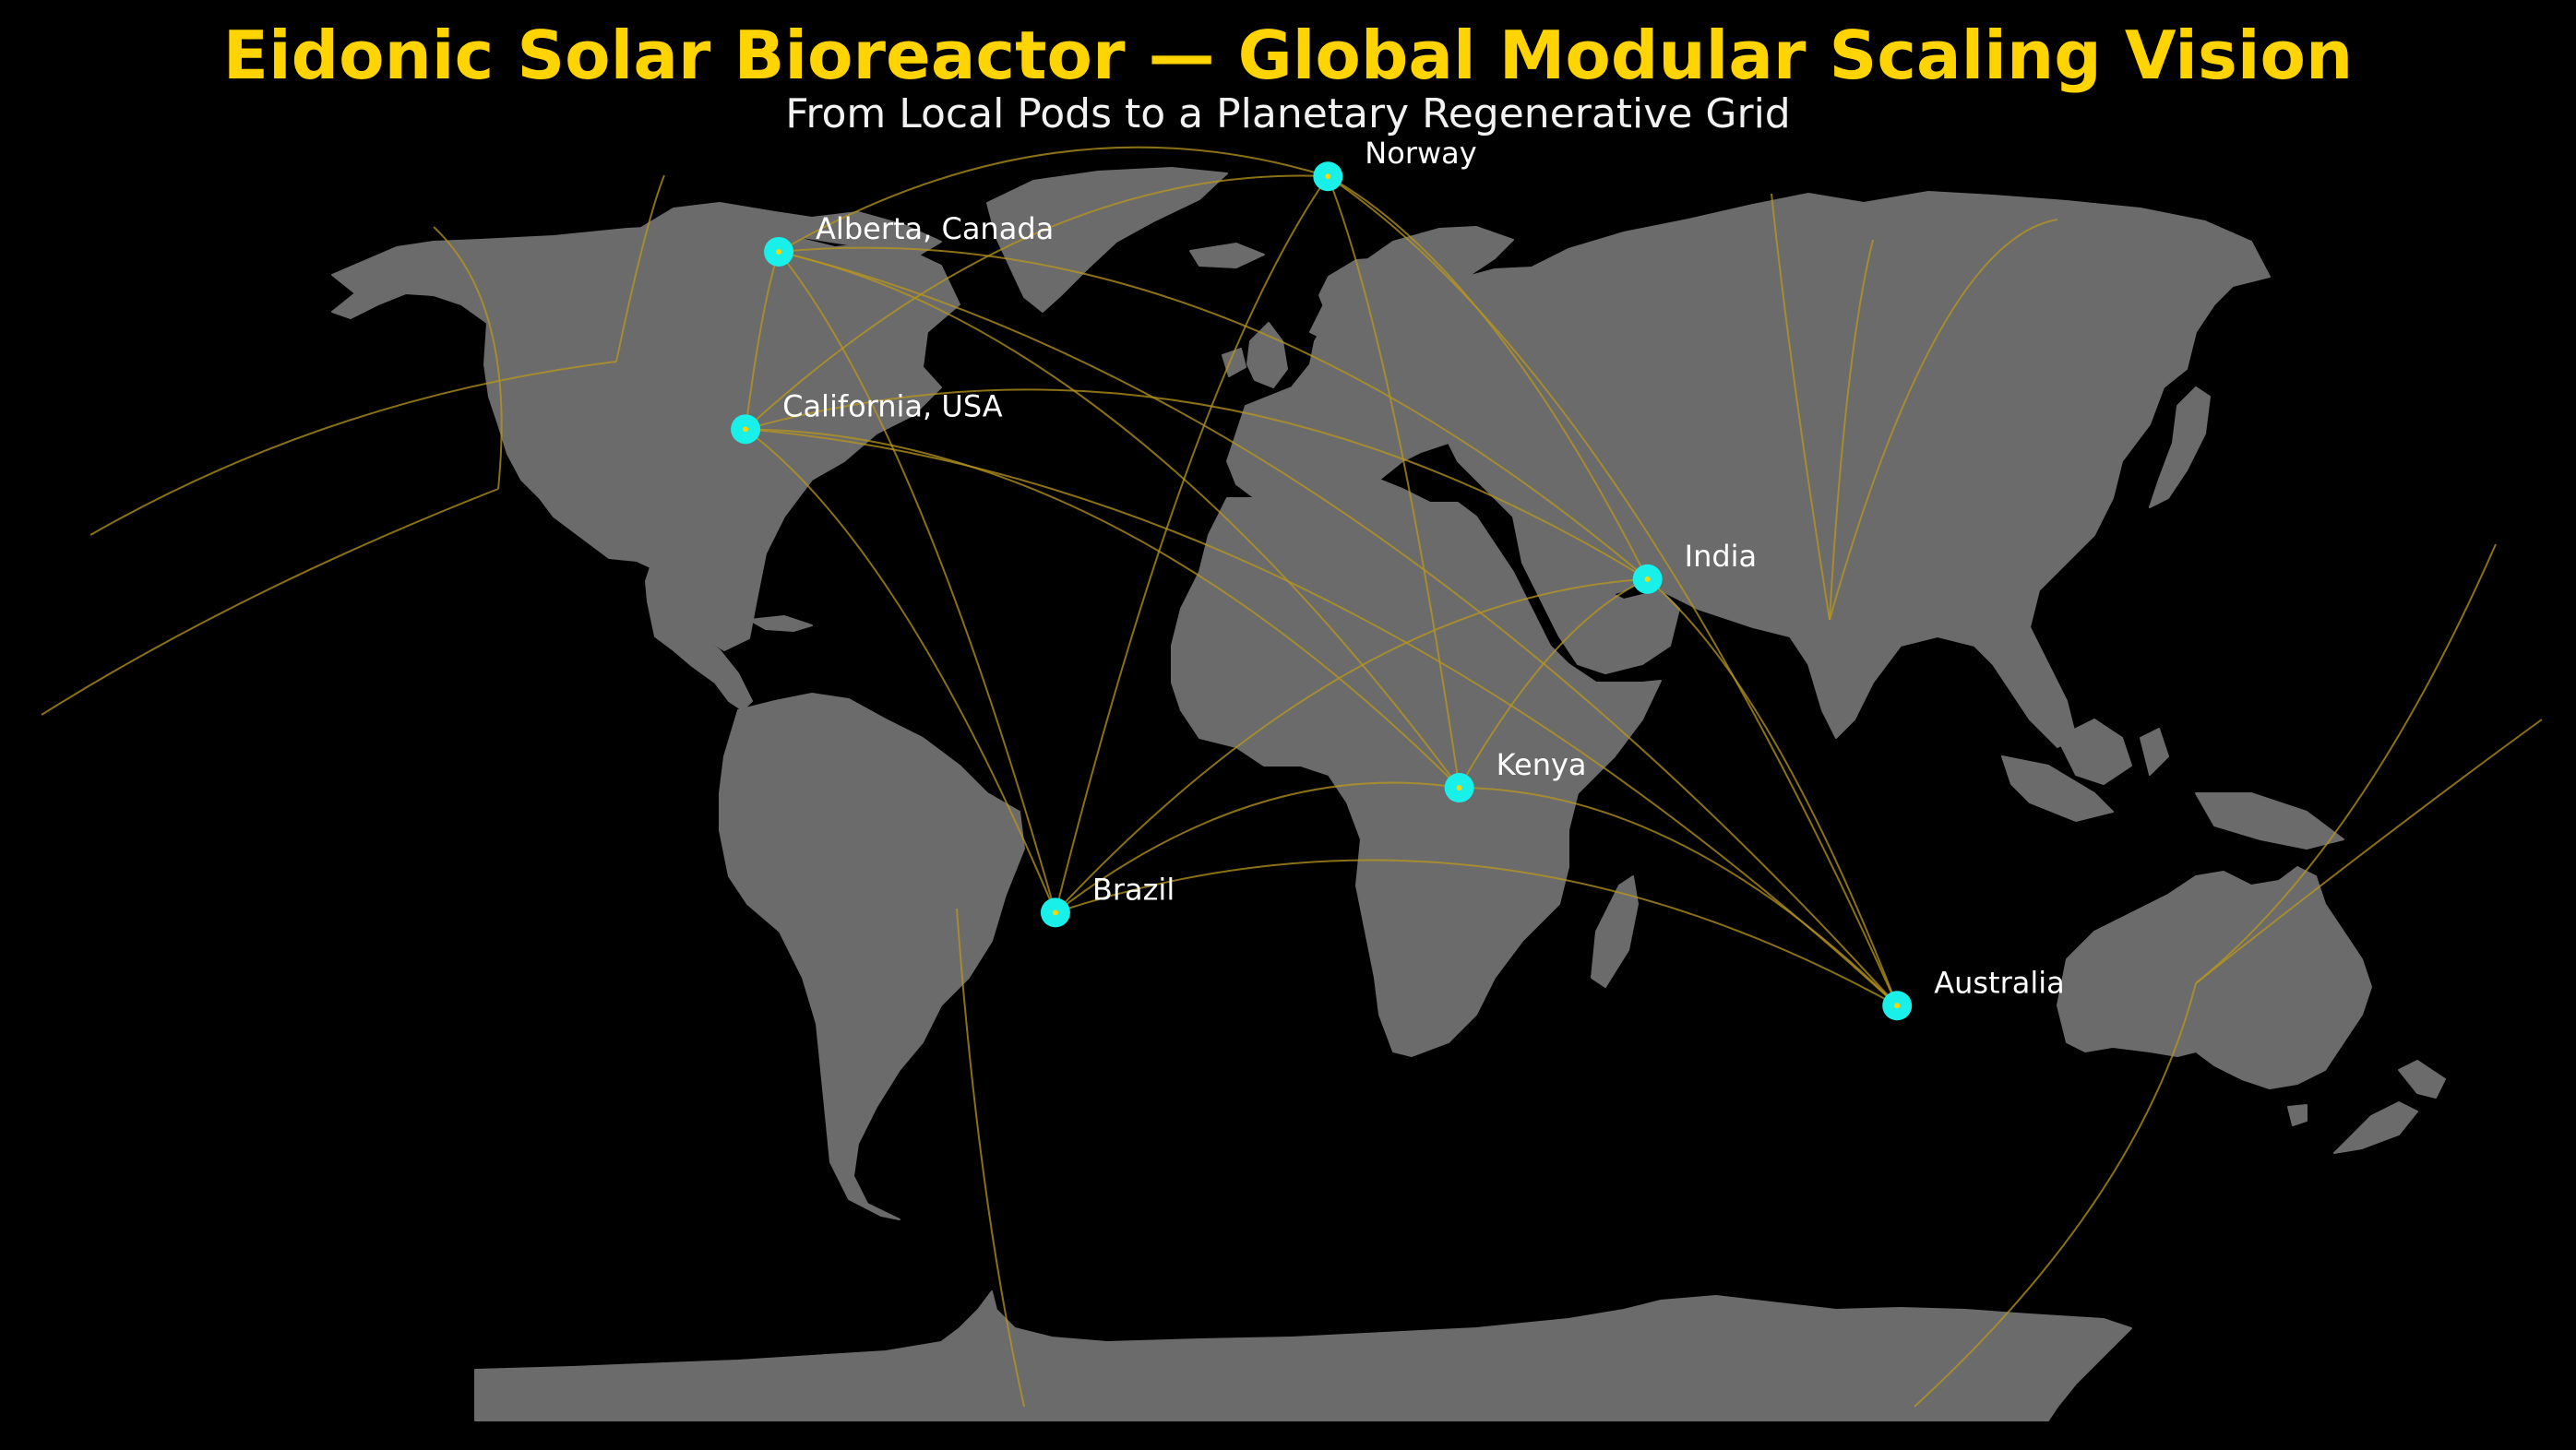 The width and height of the screenshot is (2576, 1450). I want to click on route-norway-australia, so click(1613, 590).